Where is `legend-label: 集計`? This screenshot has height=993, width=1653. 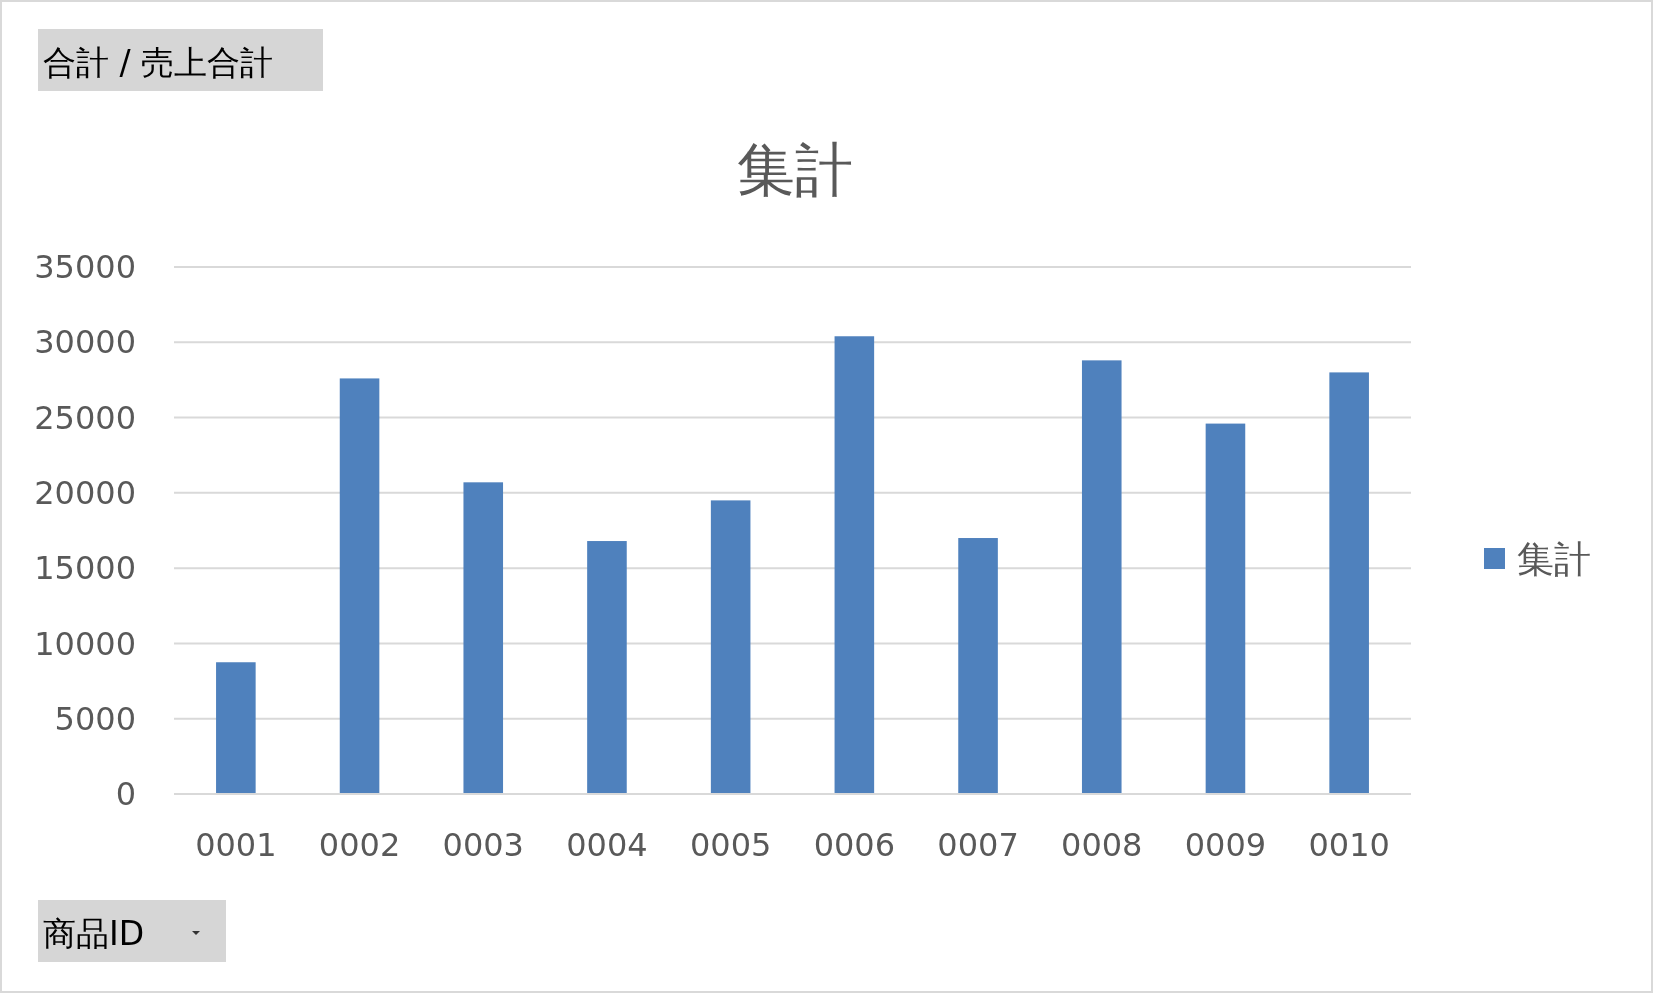
legend-label: 集計 is located at coordinates (1554, 559).